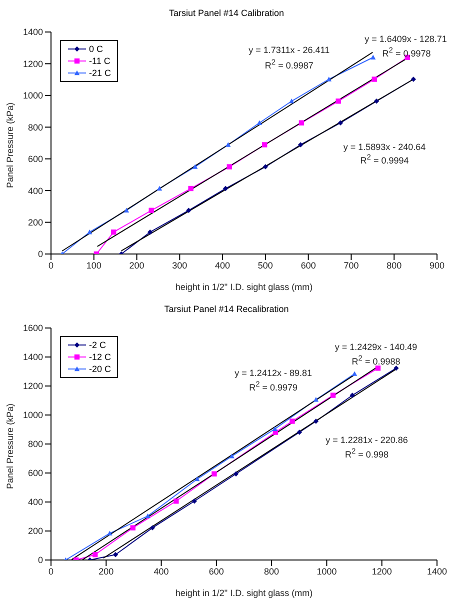 This screenshot has width=453, height=606. What do you see at coordinates (406, 51) in the screenshot?
I see `annotation: R$^{2}$ = 0.9978` at bounding box center [406, 51].